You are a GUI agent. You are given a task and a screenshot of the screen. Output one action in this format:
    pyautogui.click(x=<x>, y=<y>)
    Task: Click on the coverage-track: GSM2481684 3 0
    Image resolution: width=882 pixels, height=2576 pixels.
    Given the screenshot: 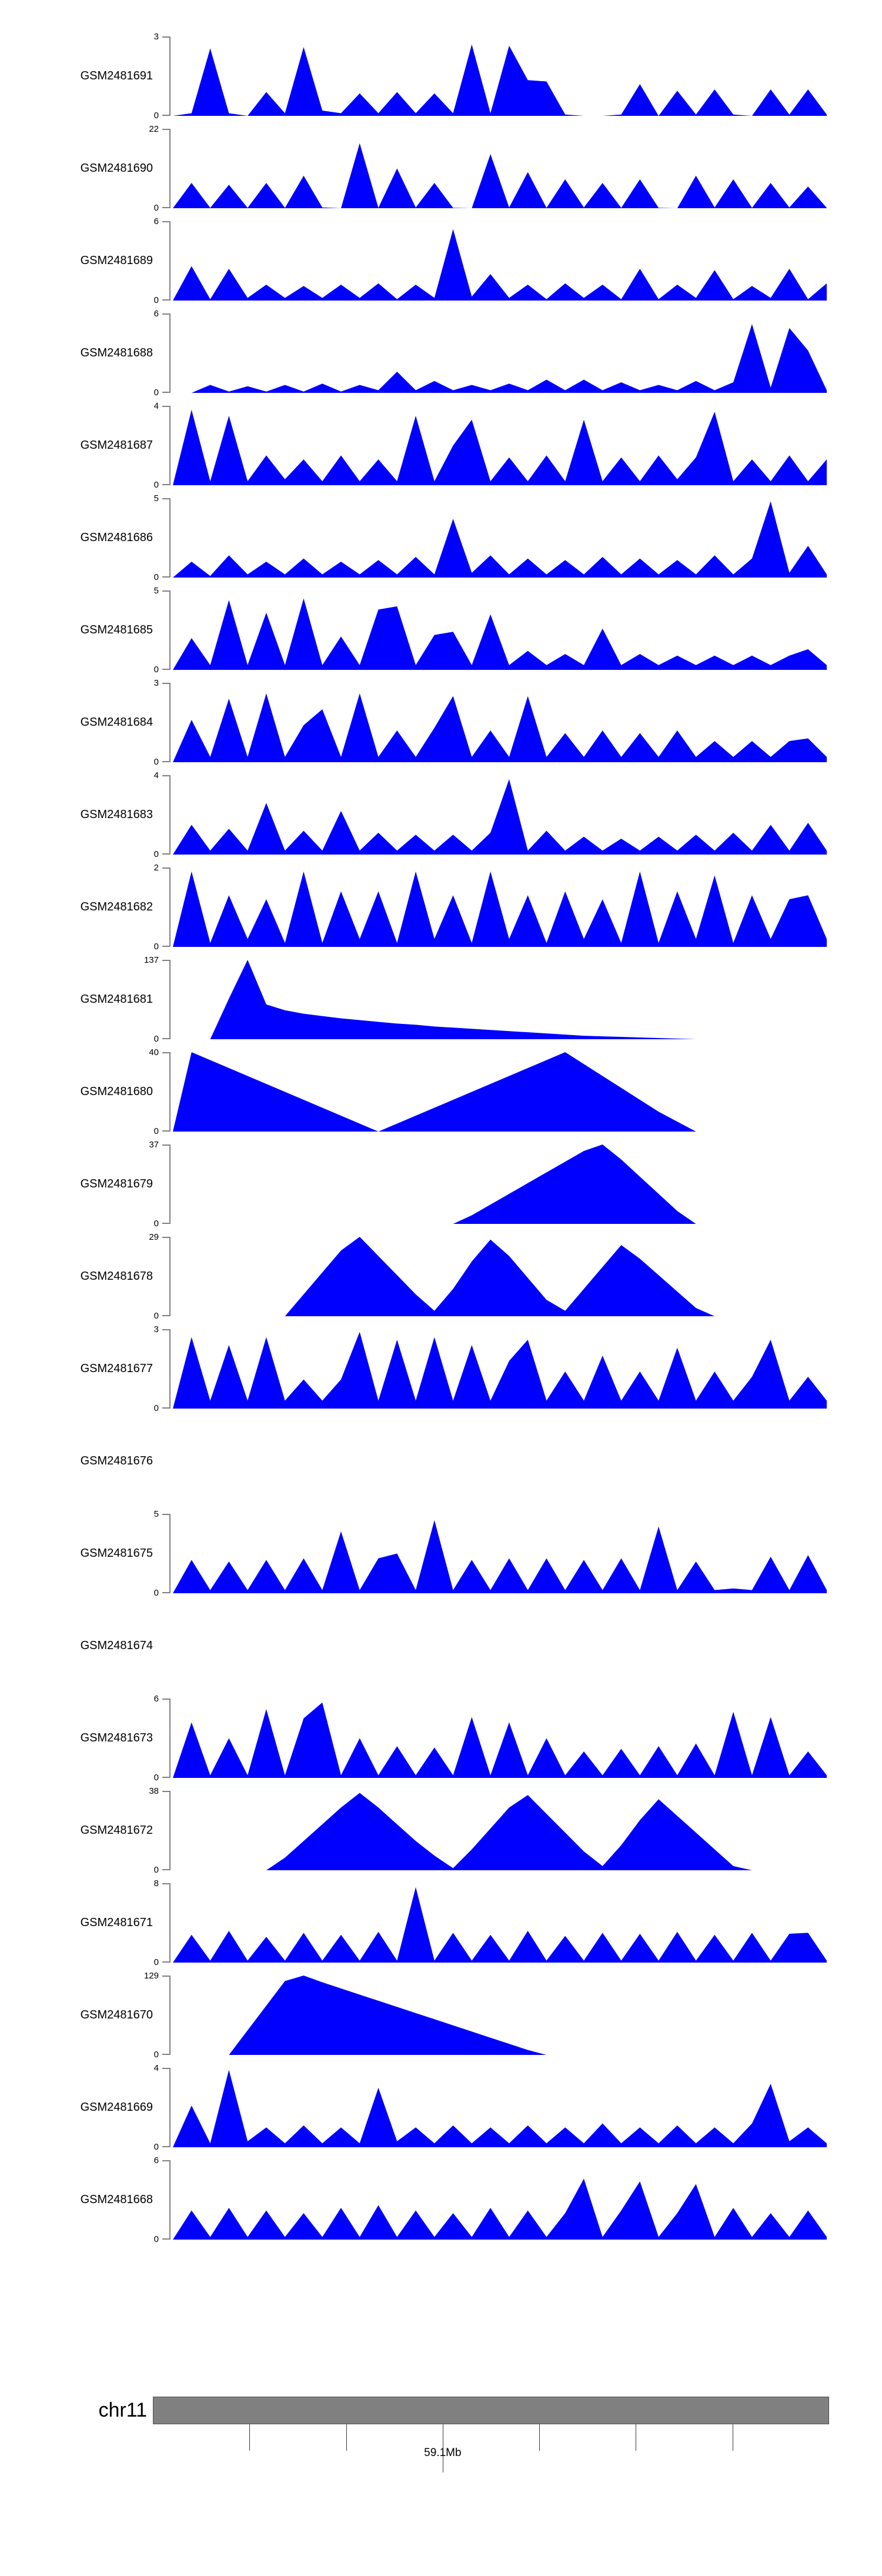 What is the action you would take?
    pyautogui.click(x=441, y=722)
    